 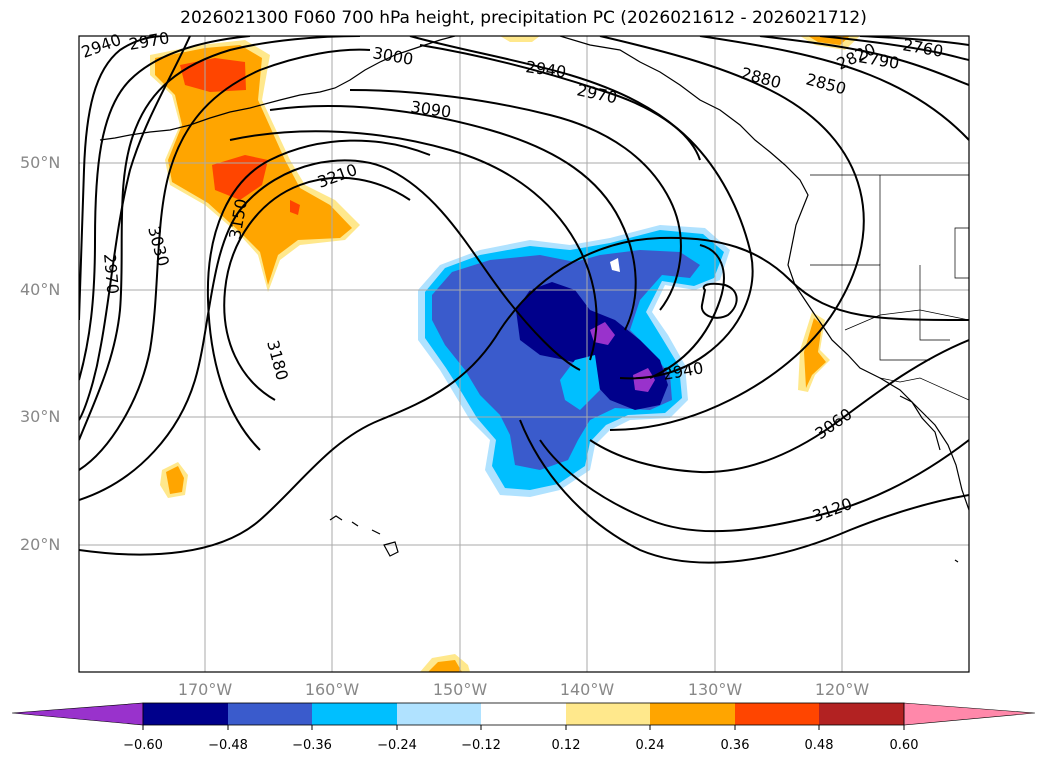 I want to click on colorbar-tick-label: −0.36, so click(x=312, y=745).